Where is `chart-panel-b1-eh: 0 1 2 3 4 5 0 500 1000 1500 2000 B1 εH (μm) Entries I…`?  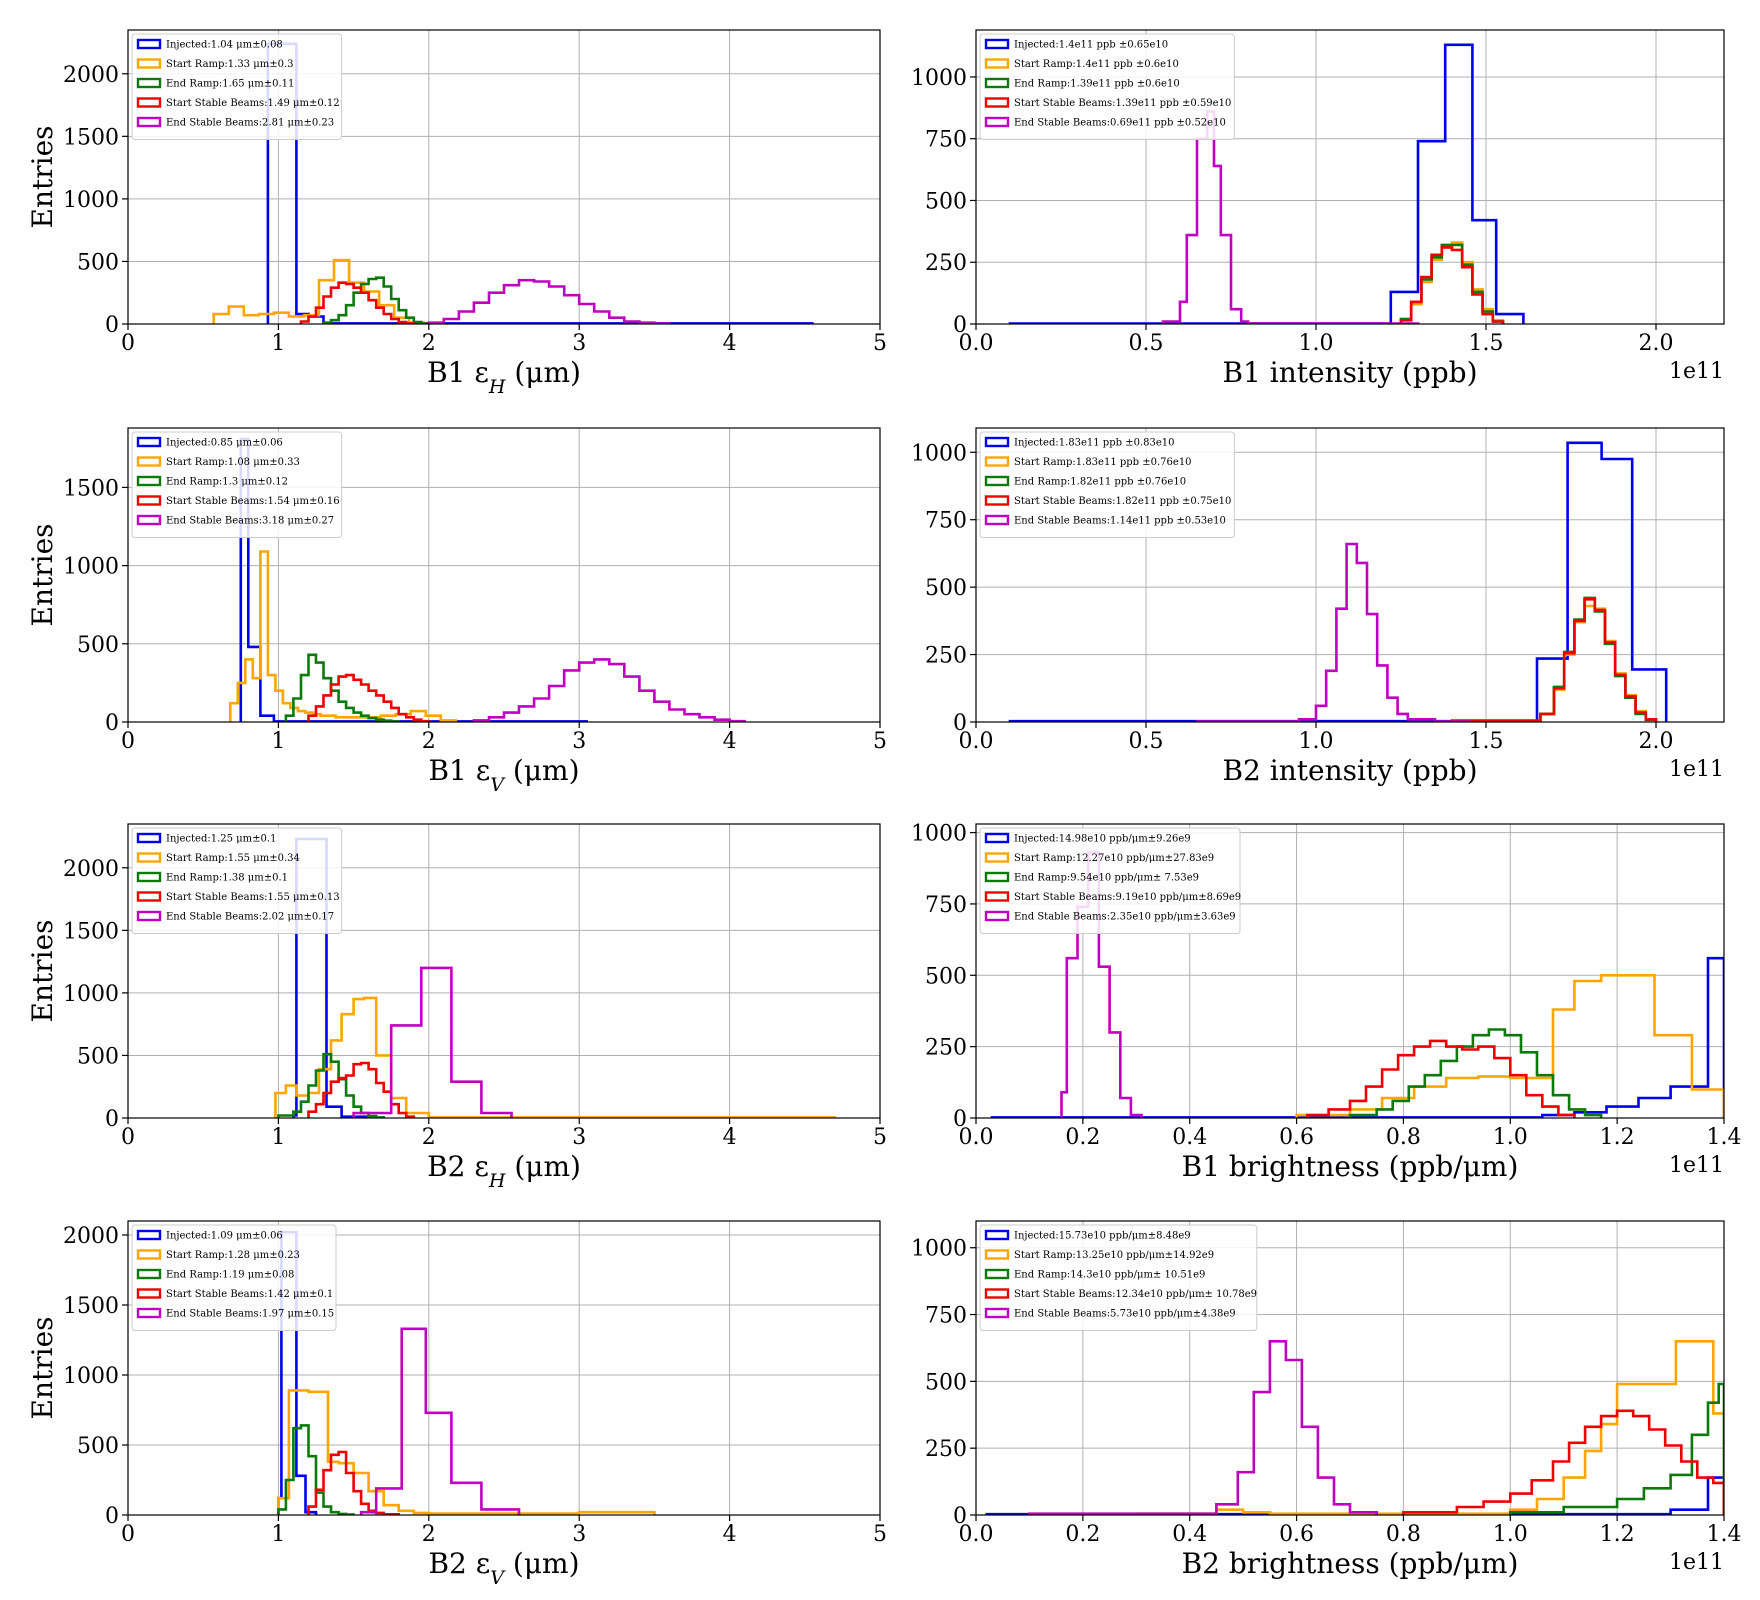 chart-panel-b1-eh: 0 1 2 3 4 5 0 500 1000 1500 2000 B1 εH (μm) Entries I… is located at coordinates (456, 213).